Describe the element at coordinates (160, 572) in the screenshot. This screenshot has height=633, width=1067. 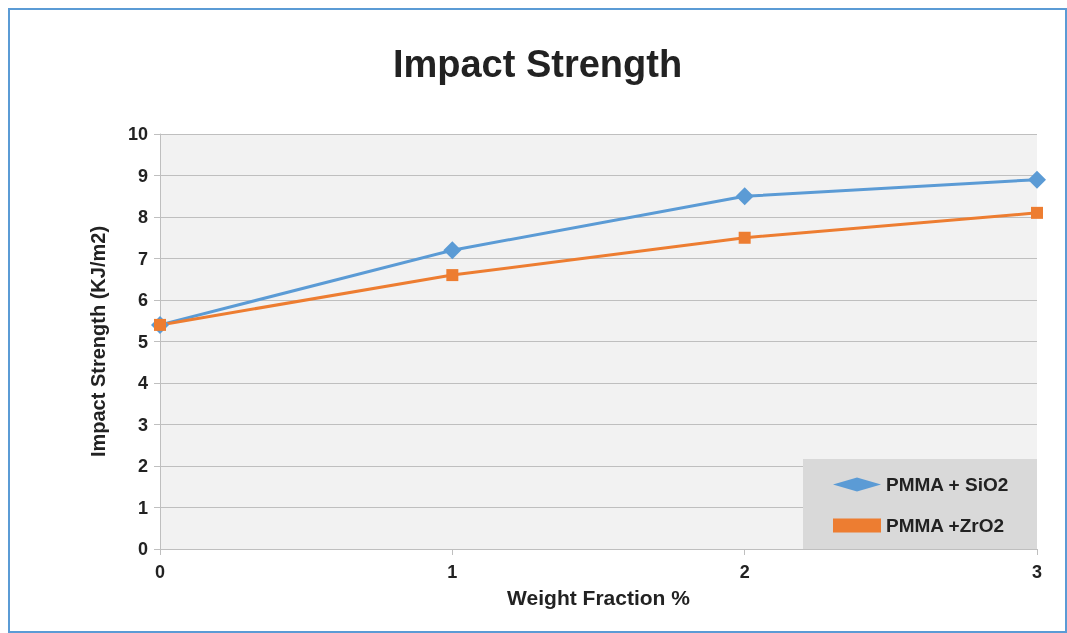
I see `x-tick-label: 0` at that location.